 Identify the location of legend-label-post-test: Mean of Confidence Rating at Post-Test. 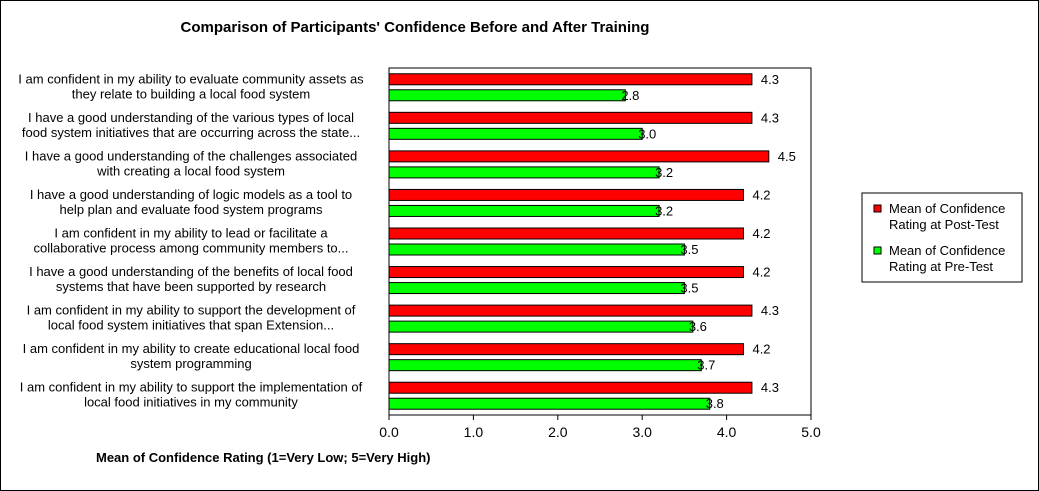
(947, 216).